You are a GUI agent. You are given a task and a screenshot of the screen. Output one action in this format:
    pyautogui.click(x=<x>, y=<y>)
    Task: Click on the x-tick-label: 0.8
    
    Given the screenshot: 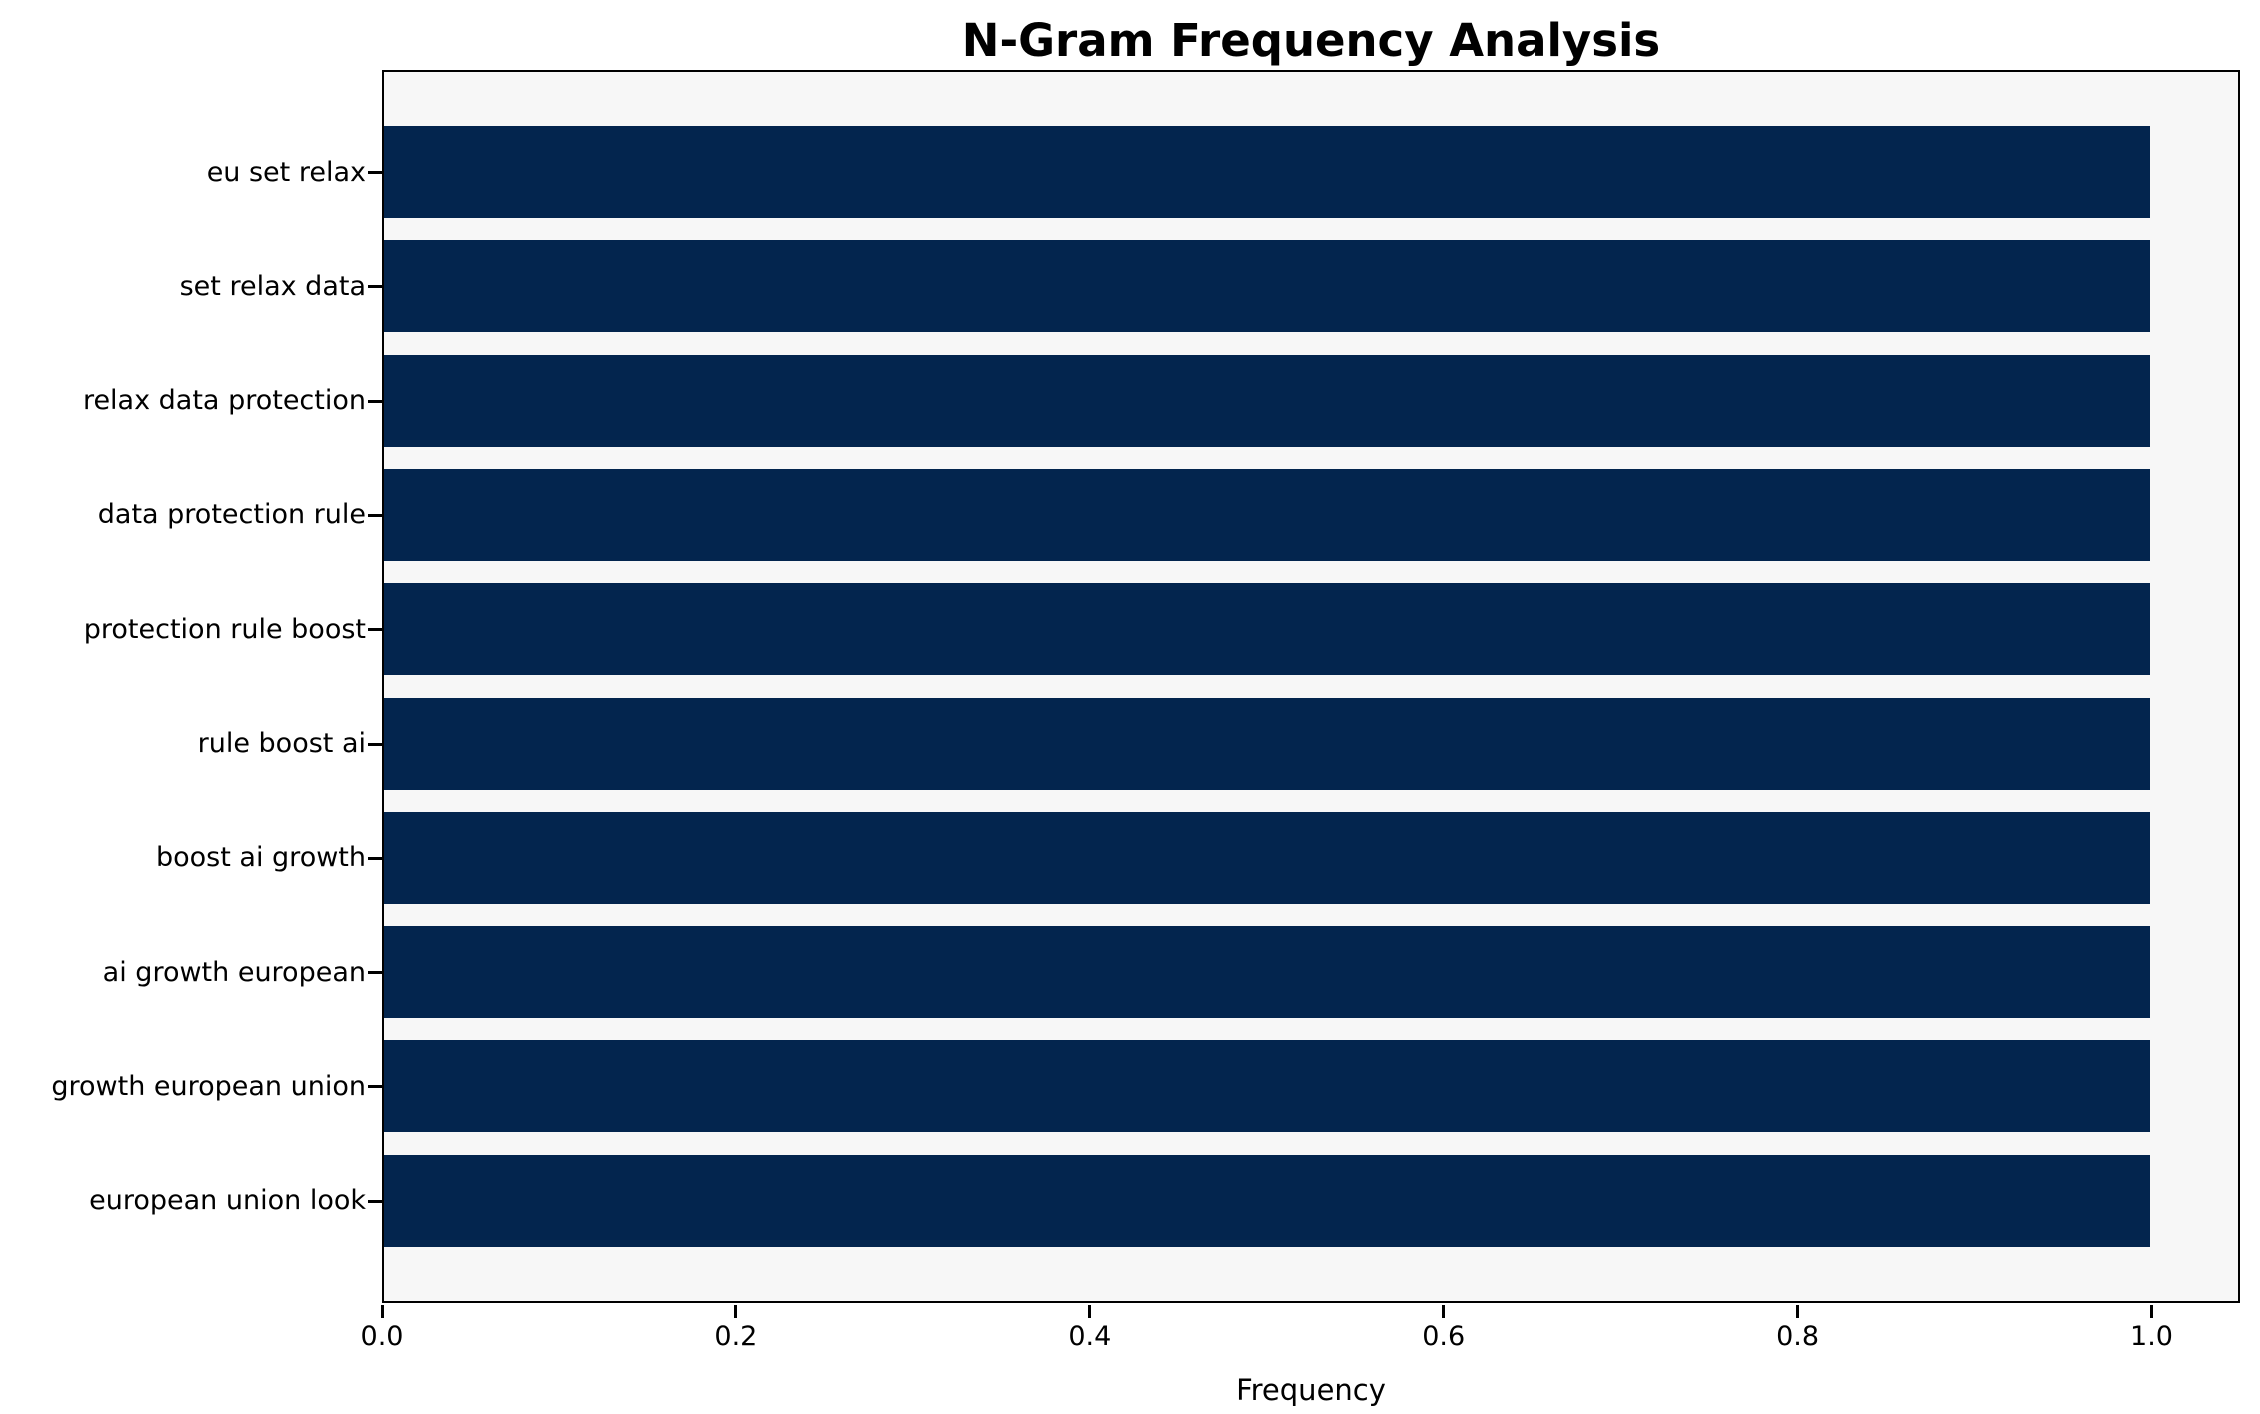 What is the action you would take?
    pyautogui.click(x=1798, y=1336)
    